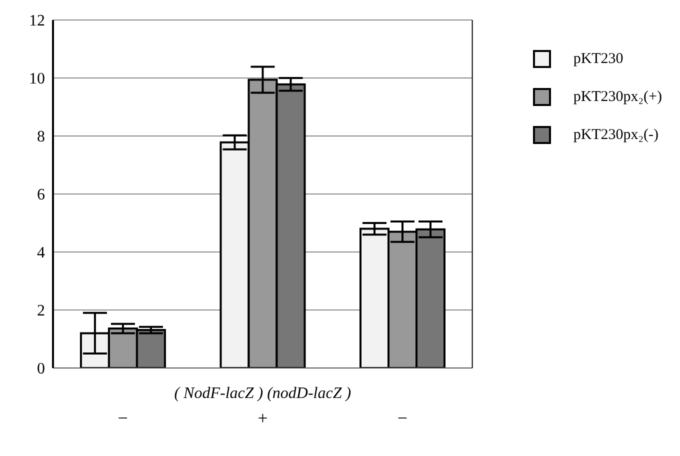 The height and width of the screenshot is (456, 680). What do you see at coordinates (41, 369) in the screenshot?
I see `y-tick-label: 0` at bounding box center [41, 369].